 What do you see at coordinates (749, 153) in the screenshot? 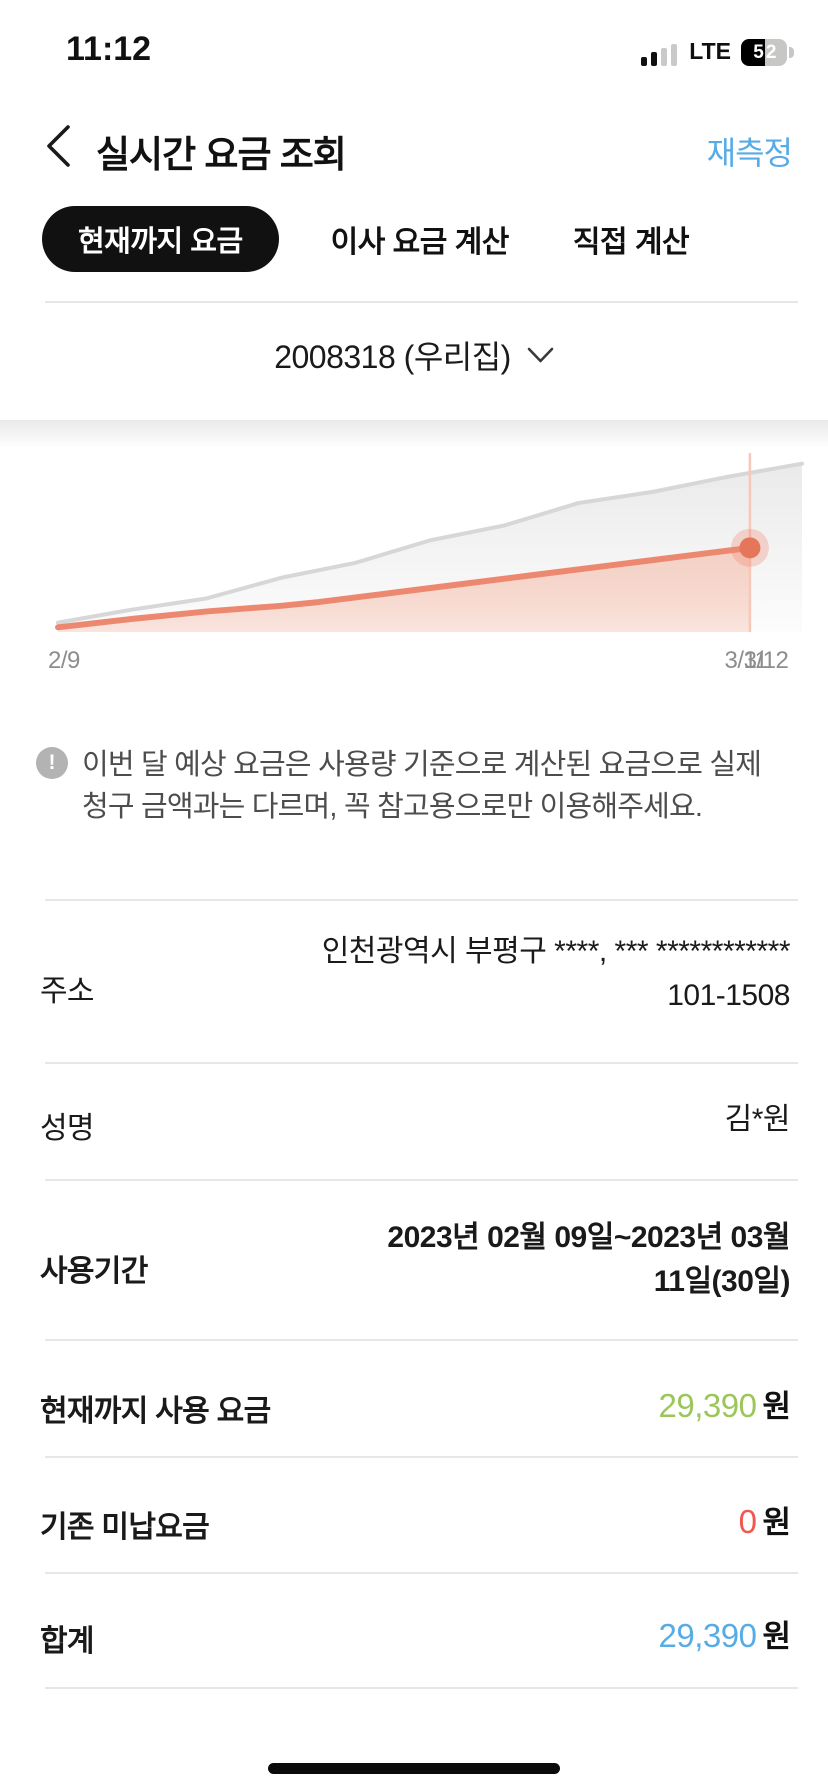
I see `remeasure-button: 재측정` at bounding box center [749, 153].